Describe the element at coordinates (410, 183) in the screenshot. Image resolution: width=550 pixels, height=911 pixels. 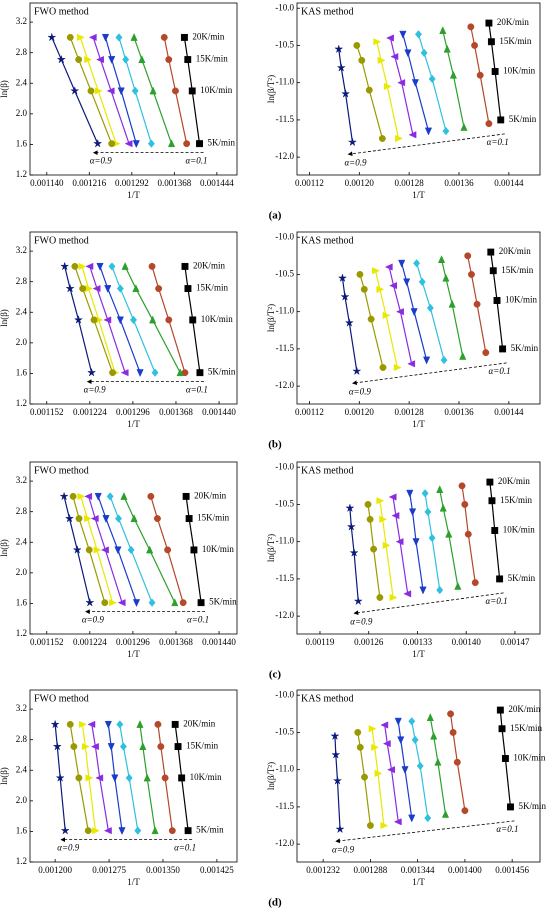
I see `x-tick-label: 0.00128` at that location.